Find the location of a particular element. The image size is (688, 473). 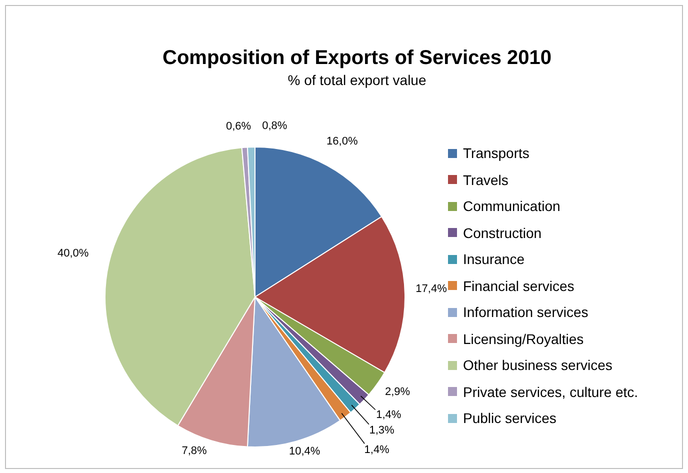

data-label: 40,0% is located at coordinates (73, 253).